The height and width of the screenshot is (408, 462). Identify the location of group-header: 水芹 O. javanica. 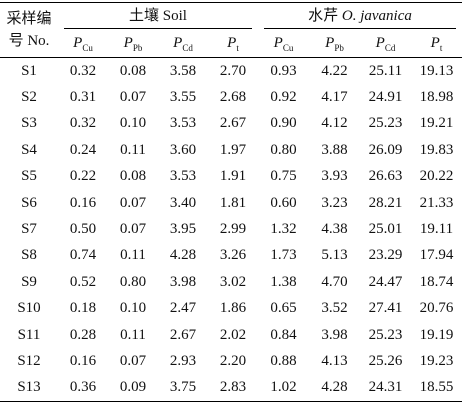
(360, 16).